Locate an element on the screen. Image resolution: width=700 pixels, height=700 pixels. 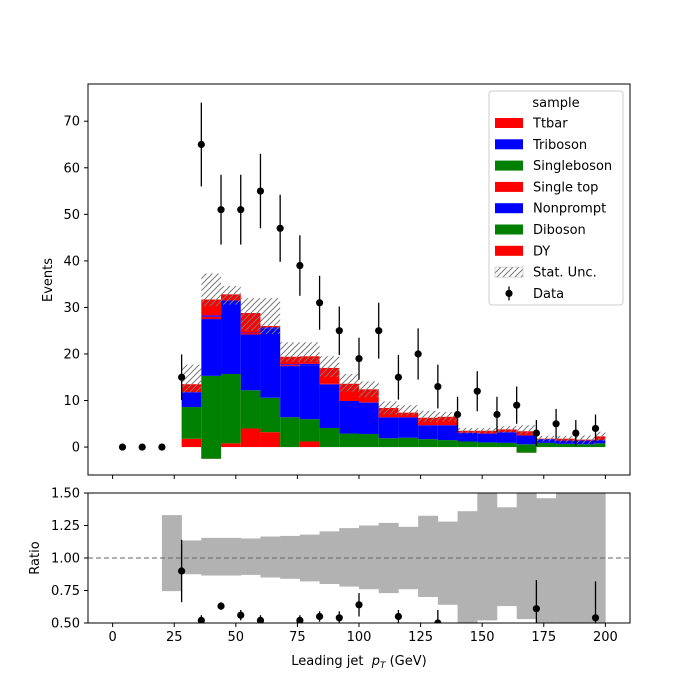
x-tick-label: 125 is located at coordinates (420, 637).